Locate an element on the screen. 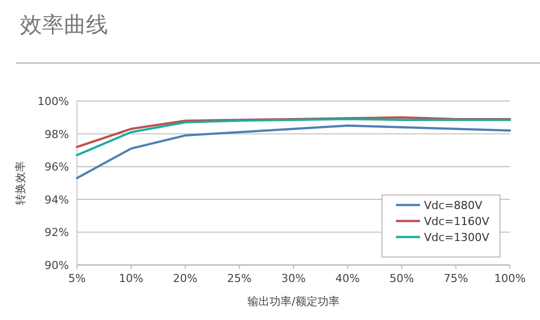 Image resolution: width=540 pixels, height=320 pixels. y-axis-title: 转换效率 is located at coordinates (20, 183).